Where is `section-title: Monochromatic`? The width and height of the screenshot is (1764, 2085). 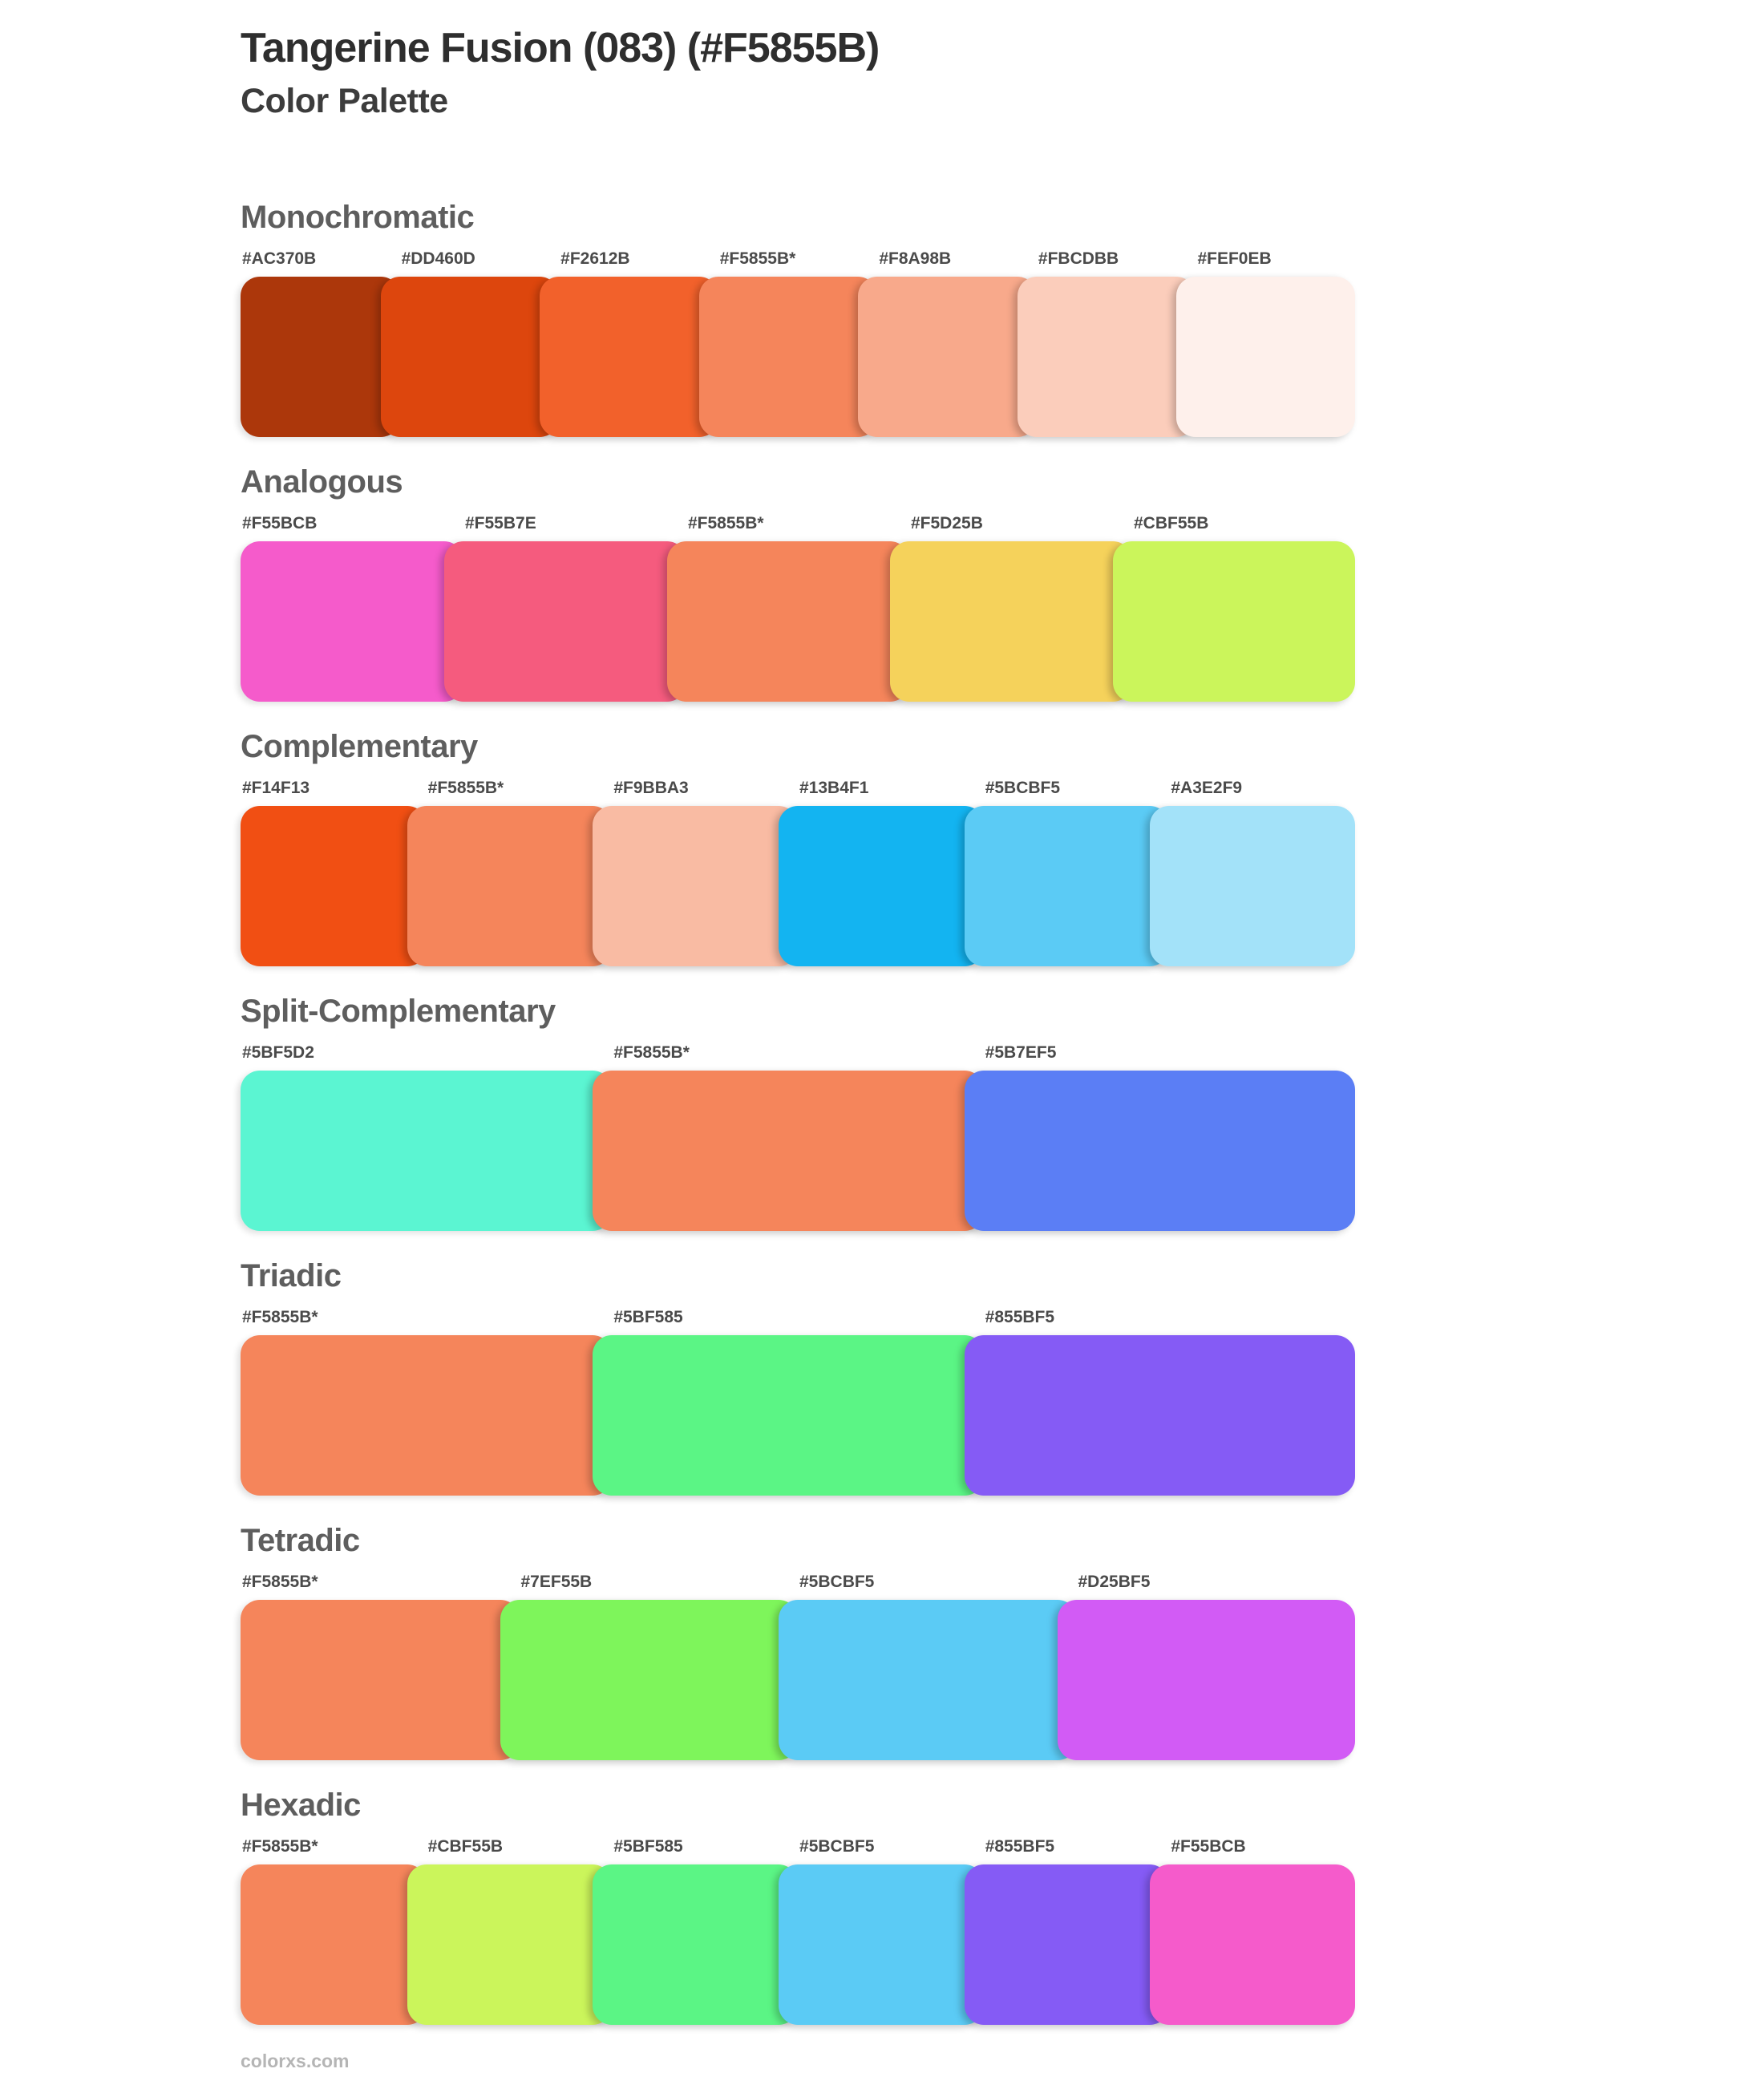 section-title: Monochromatic is located at coordinates (358, 217).